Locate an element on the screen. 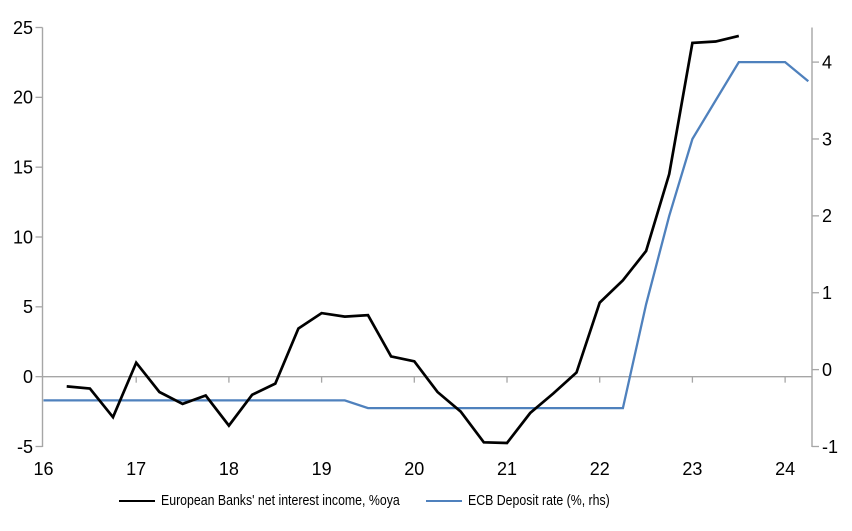 The height and width of the screenshot is (531, 852). x-tick-label: 22 is located at coordinates (600, 469).